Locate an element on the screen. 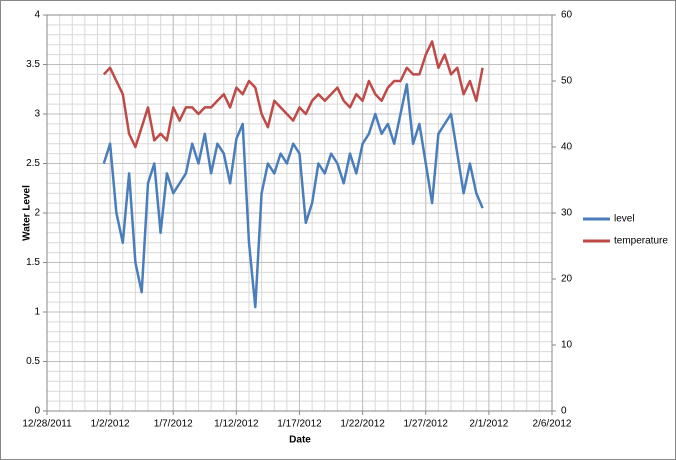  y2-tick-label: 0 is located at coordinates (564, 411).